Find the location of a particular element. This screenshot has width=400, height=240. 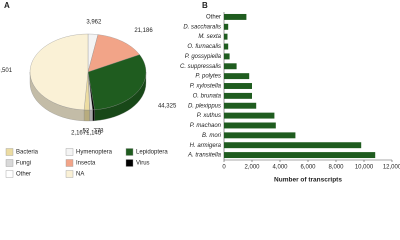

legend-label: Insecta is located at coordinates (86, 164).